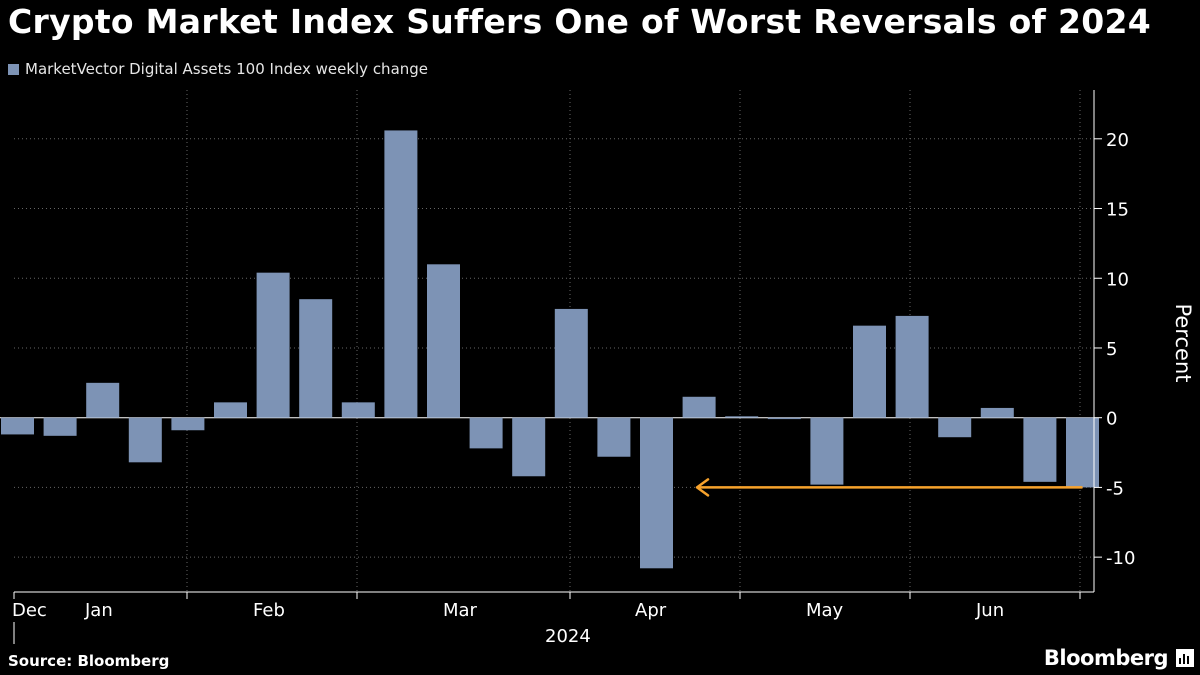  I want to click on x-month-label: Jun, so click(989, 610).